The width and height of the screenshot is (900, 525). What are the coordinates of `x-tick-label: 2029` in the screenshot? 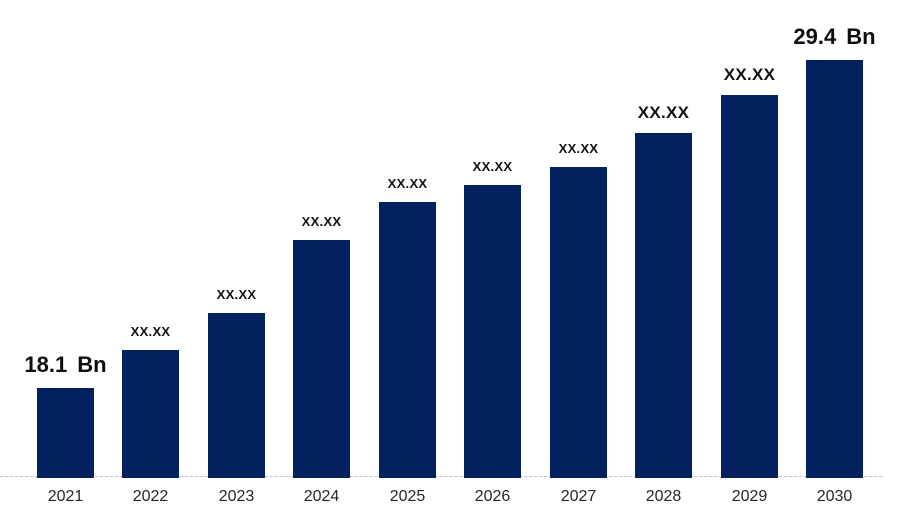 It's located at (749, 496).